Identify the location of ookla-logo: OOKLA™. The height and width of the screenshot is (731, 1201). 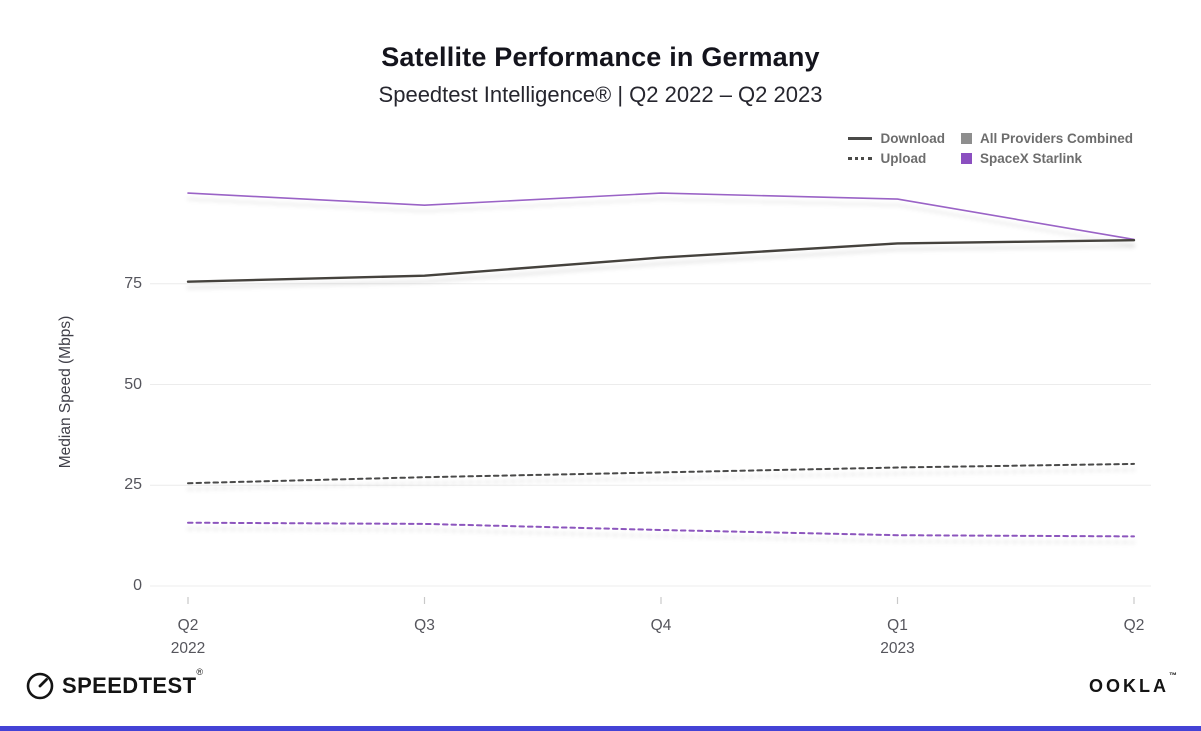
(1133, 683).